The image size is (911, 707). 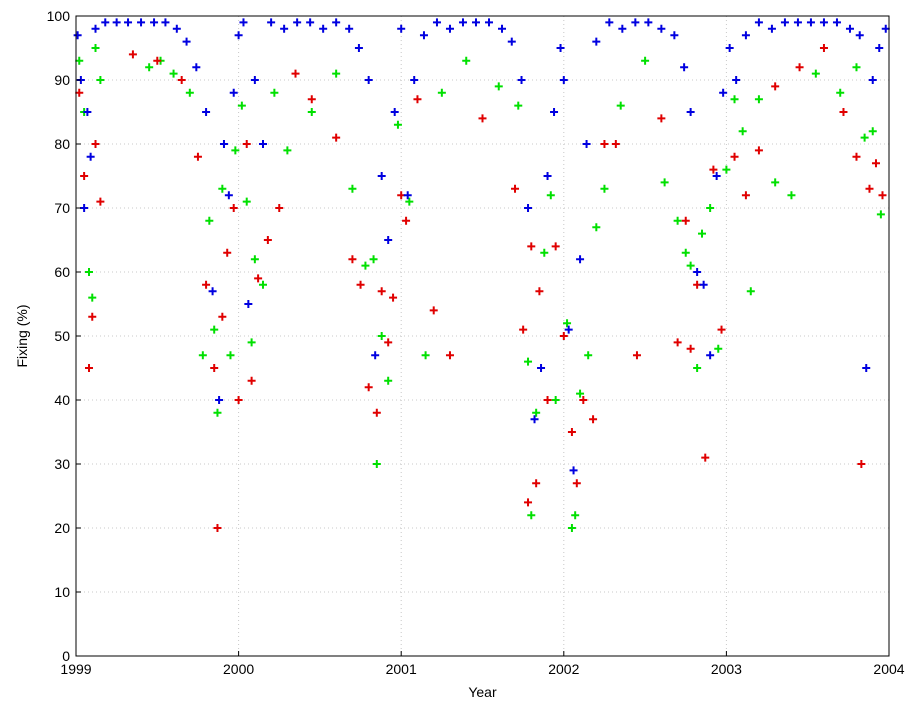 What do you see at coordinates (888, 669) in the screenshot?
I see `x-tick-label: 2004` at bounding box center [888, 669].